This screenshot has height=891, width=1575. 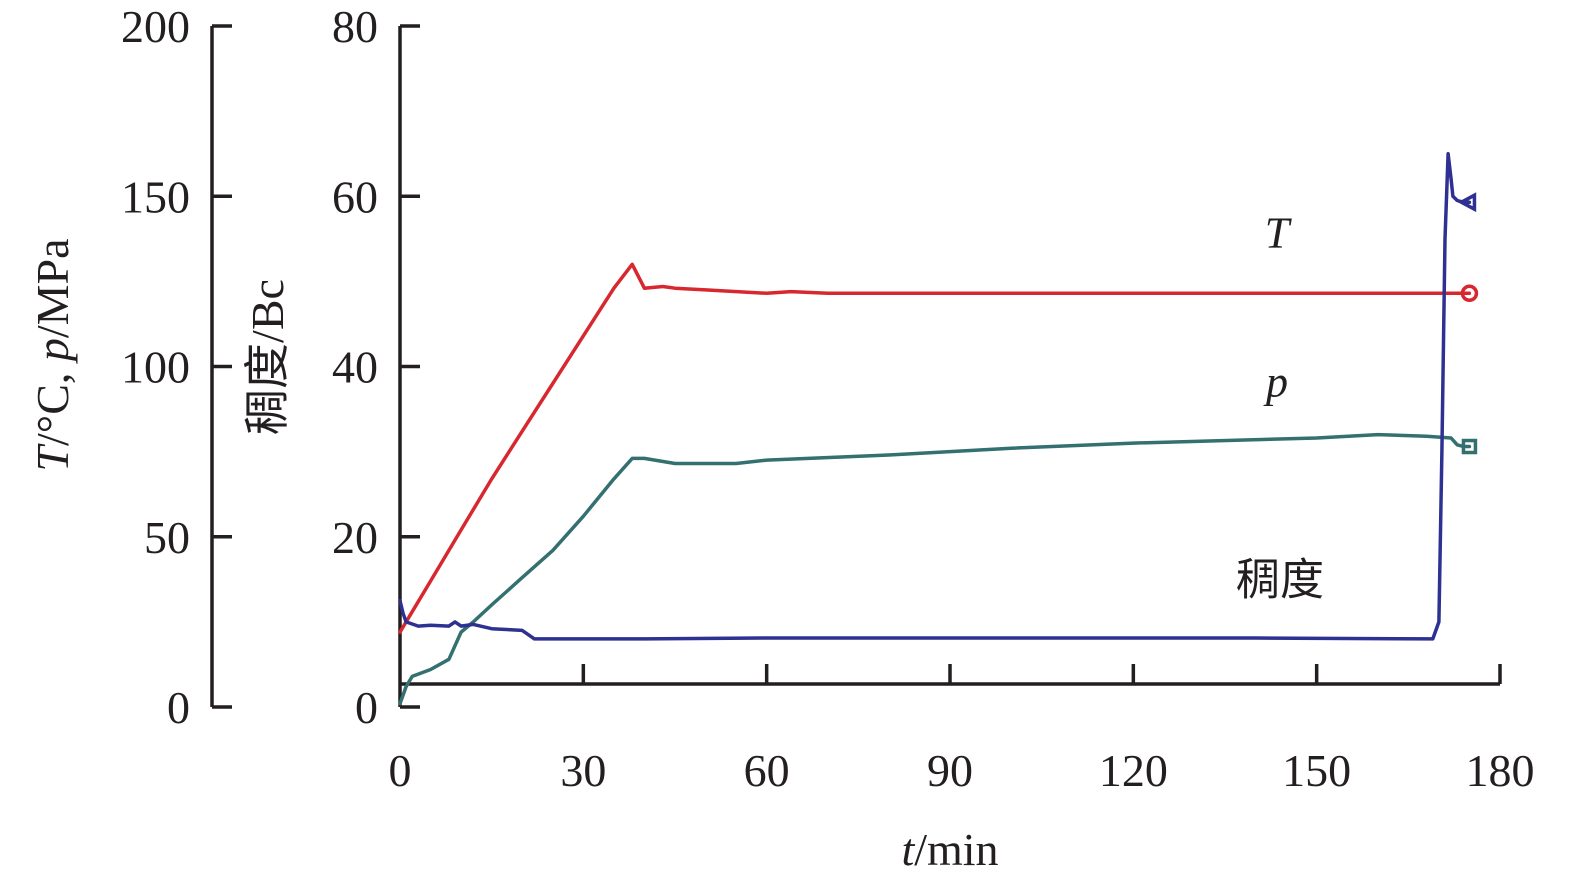 What do you see at coordinates (155, 367) in the screenshot?
I see `left-tick-label: 100` at bounding box center [155, 367].